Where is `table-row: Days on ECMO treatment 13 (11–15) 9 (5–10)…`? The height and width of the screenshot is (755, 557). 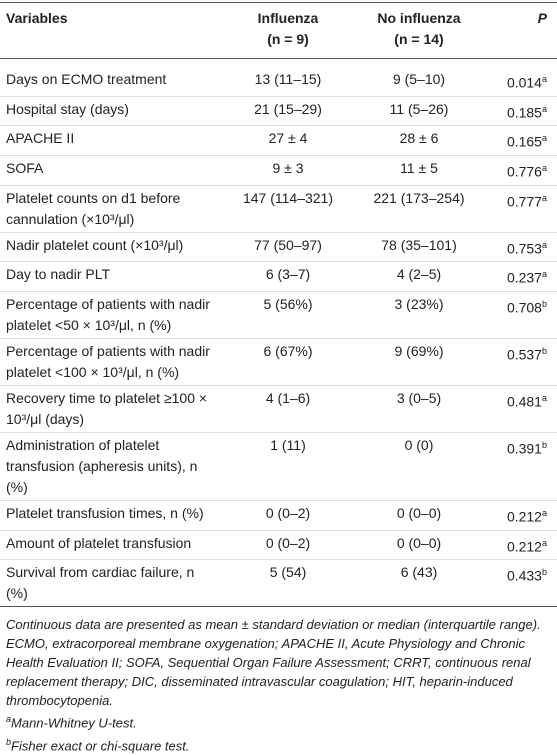 table-row: Days on ECMO treatment 13 (11–15) 9 (5–10)… is located at coordinates (278, 77).